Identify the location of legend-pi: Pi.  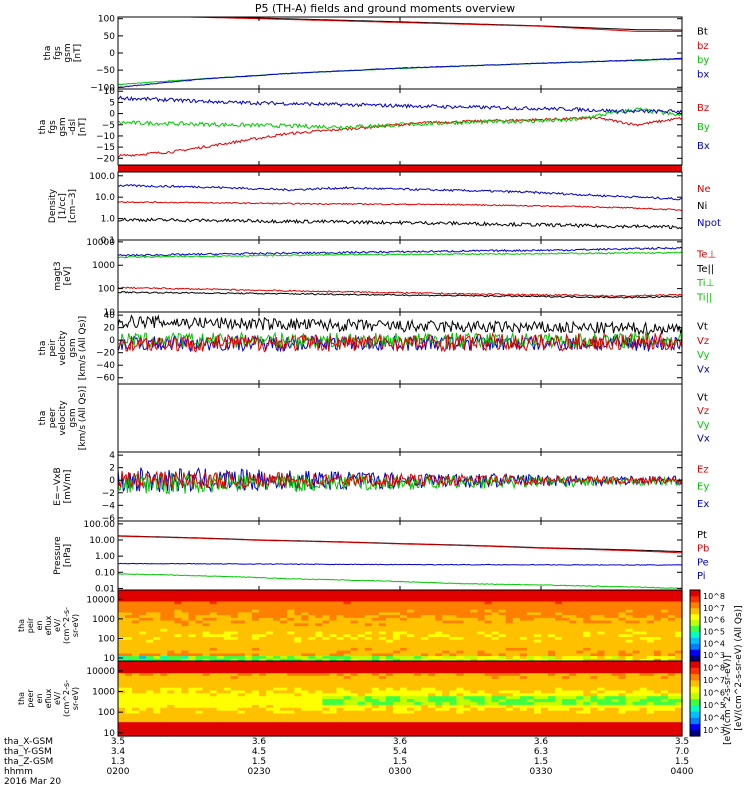
(701, 576).